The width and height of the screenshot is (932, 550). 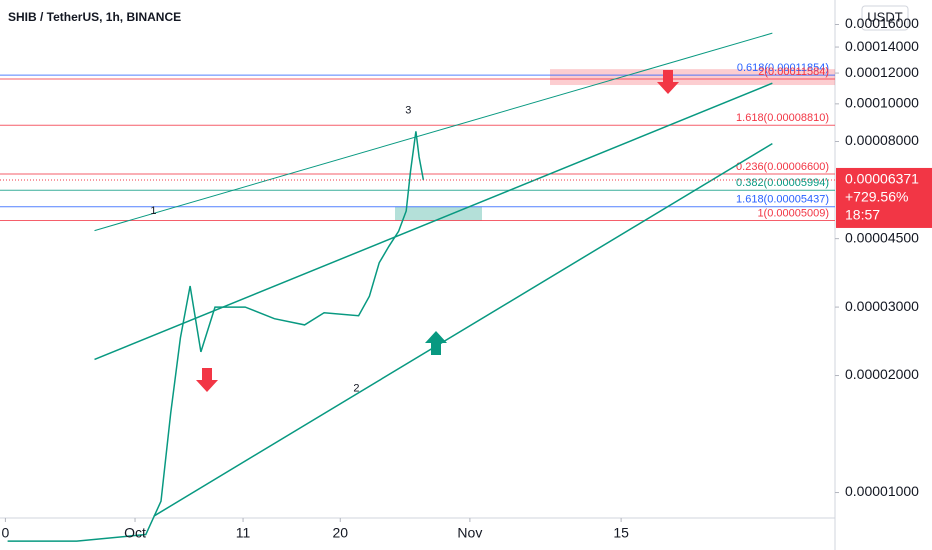 I want to click on fib-level-label: 1.618(0.00008810), so click(x=782, y=118).